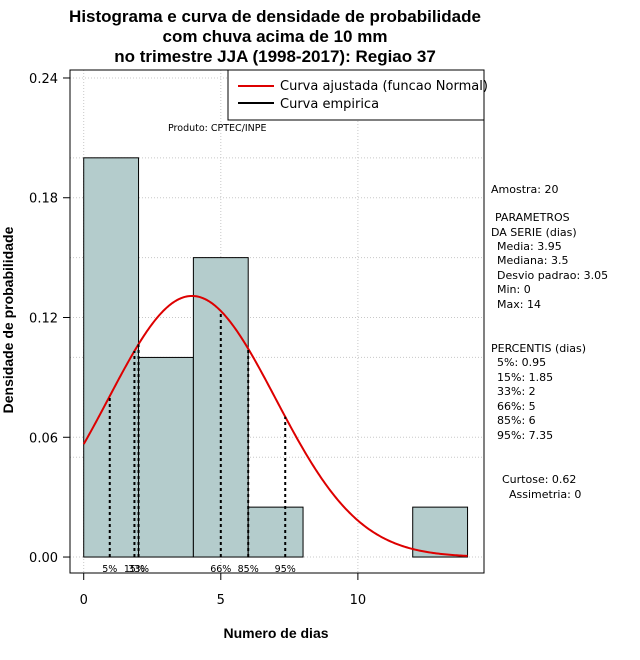 The height and width of the screenshot is (660, 640). Describe the element at coordinates (524, 189) in the screenshot. I see `sample-size: Amostra: 20` at that location.